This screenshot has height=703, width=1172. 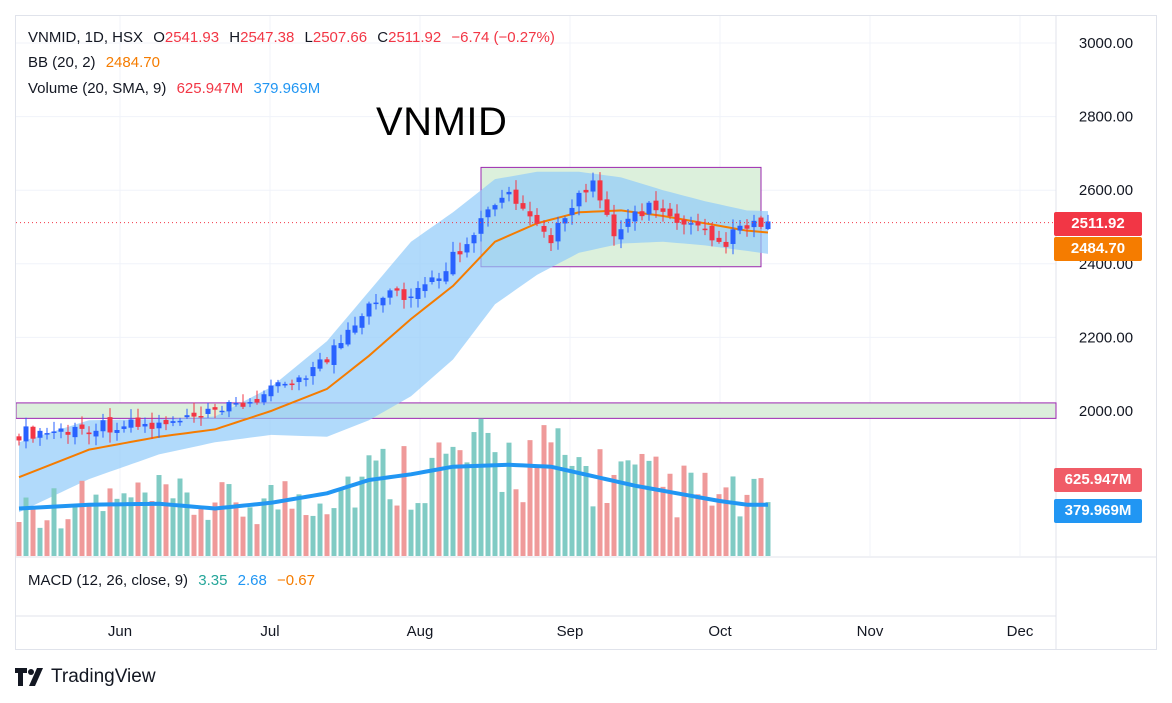 I want to click on volume-sma-line, so click(x=393, y=486).